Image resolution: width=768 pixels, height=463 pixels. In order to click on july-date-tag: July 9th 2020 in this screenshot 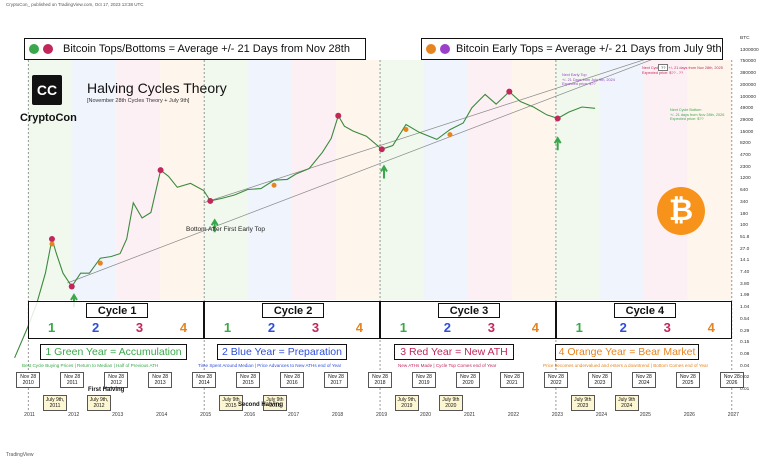, I will do `click(450, 403)`.